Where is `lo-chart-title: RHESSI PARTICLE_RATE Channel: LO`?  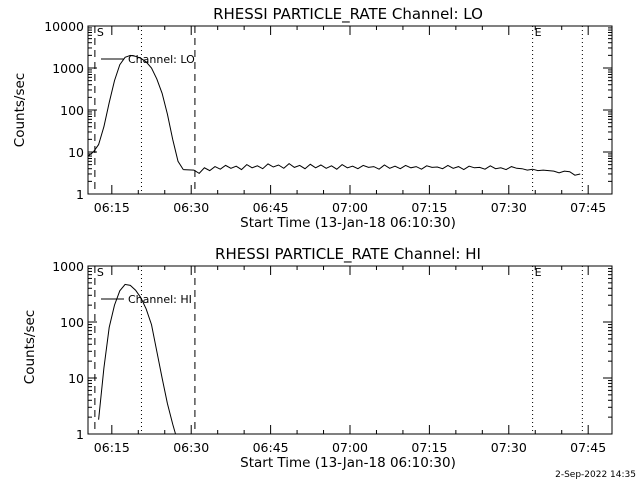 lo-chart-title: RHESSI PARTICLE_RATE Channel: LO is located at coordinates (348, 14).